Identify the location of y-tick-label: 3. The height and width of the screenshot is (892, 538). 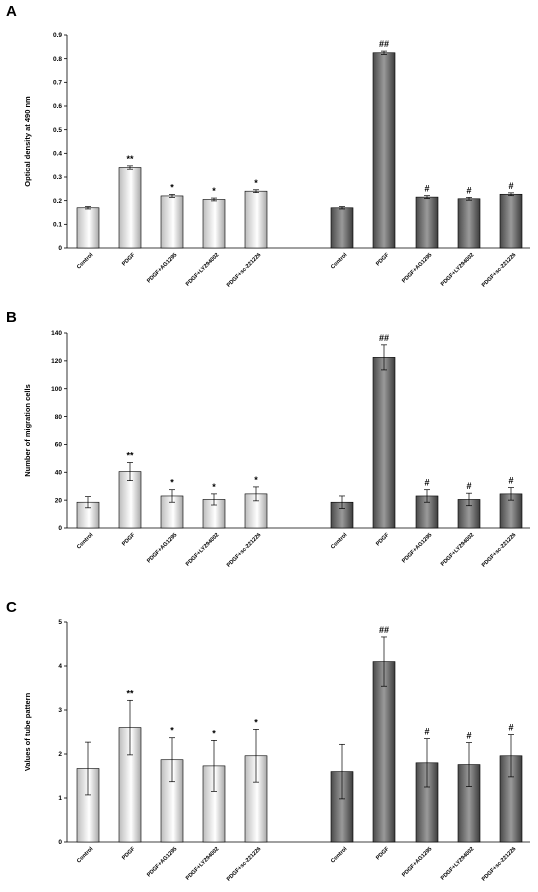
(60, 710).